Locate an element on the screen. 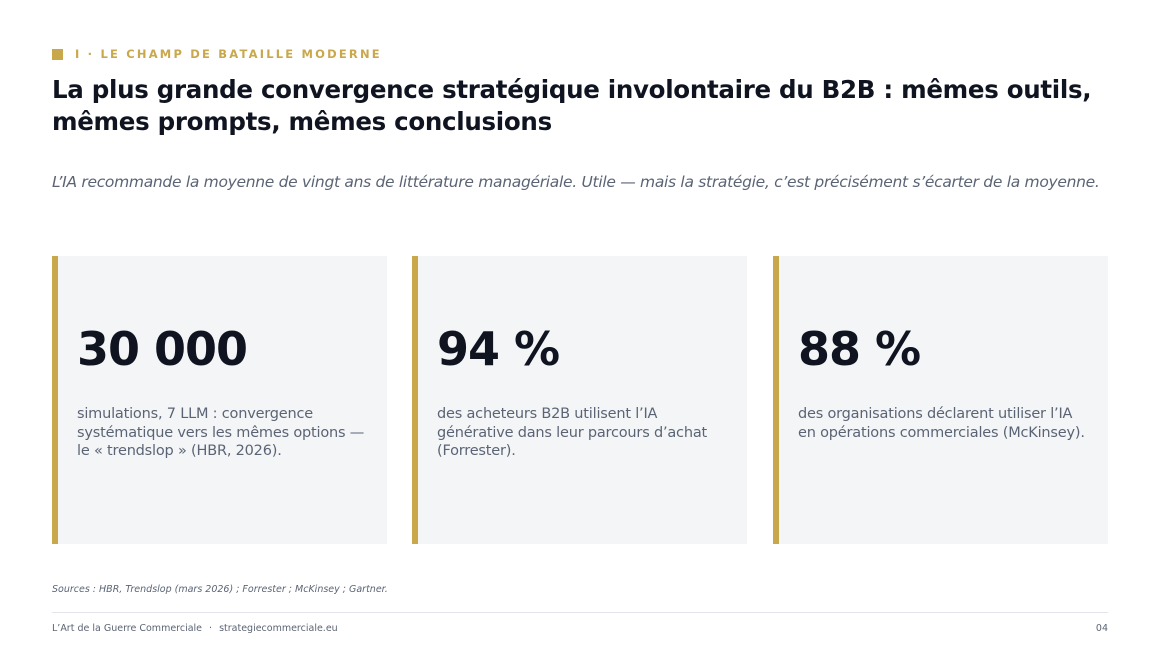  footer-brand: L’Art de la Guerre Commerciale is located at coordinates (127, 628).